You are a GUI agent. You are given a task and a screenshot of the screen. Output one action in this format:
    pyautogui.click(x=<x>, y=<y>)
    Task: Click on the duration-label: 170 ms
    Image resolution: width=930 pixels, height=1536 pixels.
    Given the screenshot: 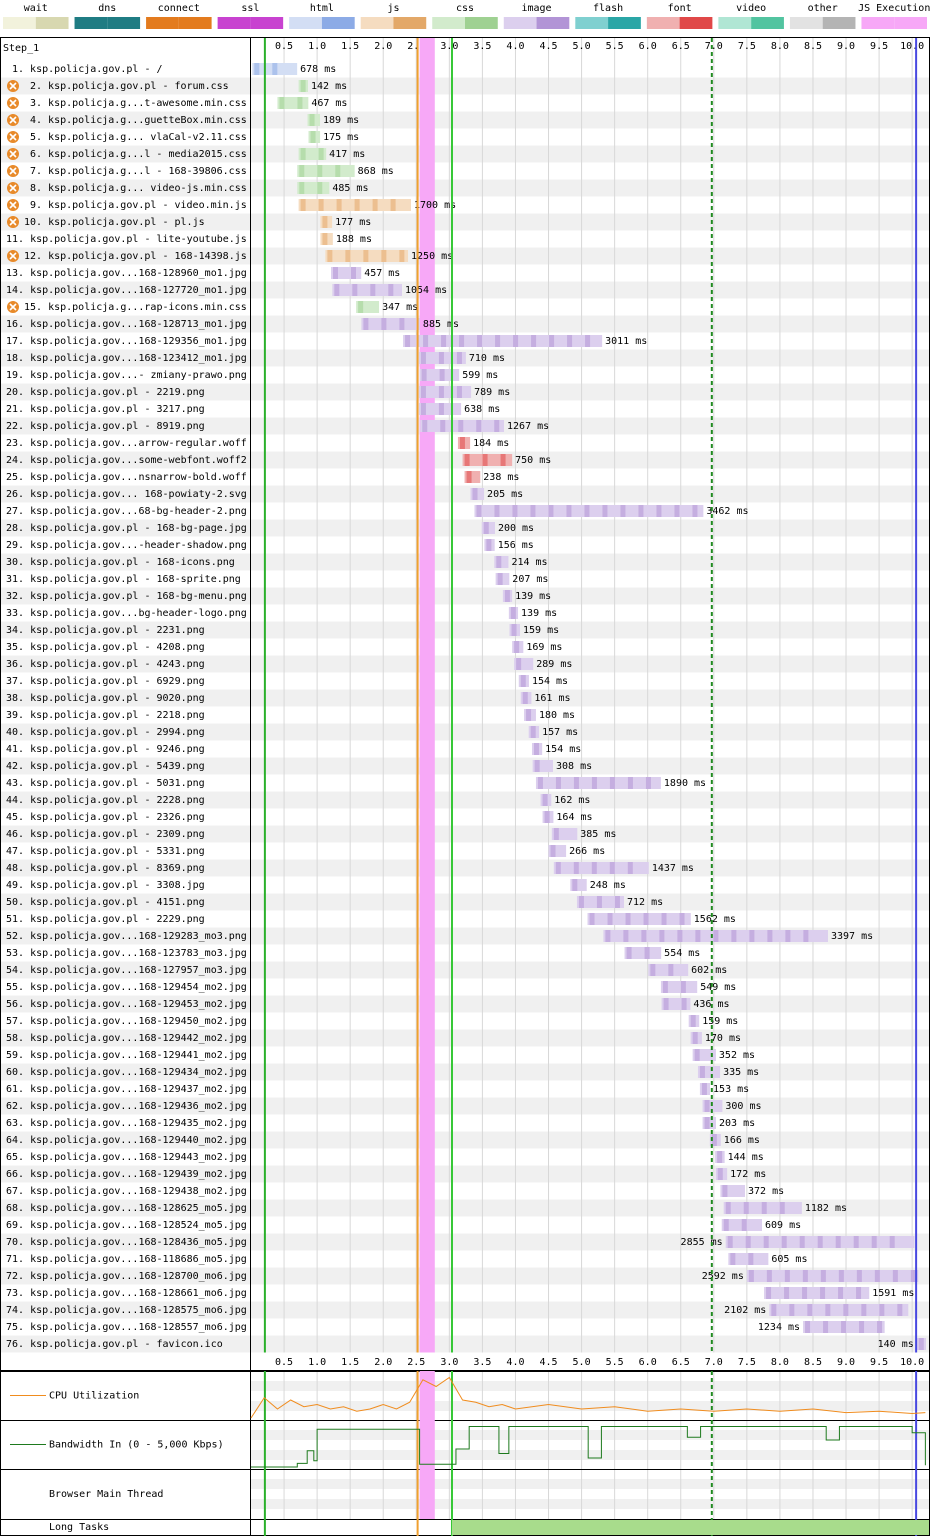 What is the action you would take?
    pyautogui.click(x=723, y=1038)
    